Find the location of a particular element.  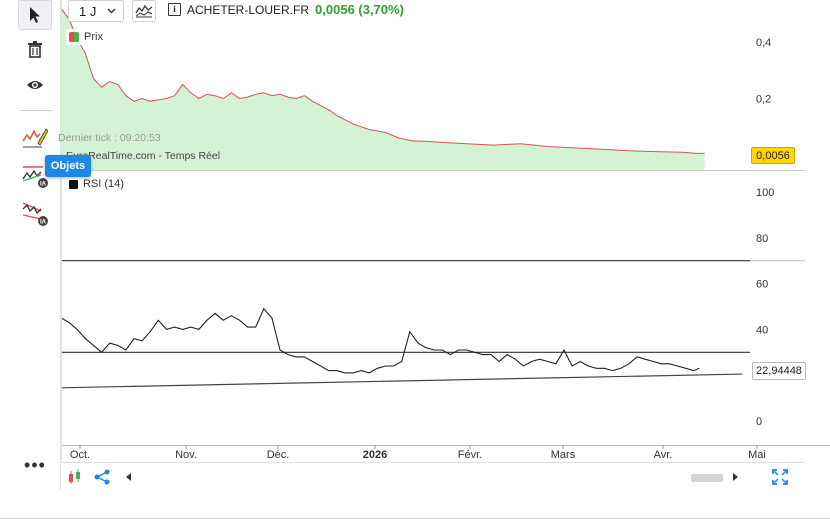

instrument-price: 0,0056 (3,70%) is located at coordinates (359, 9).